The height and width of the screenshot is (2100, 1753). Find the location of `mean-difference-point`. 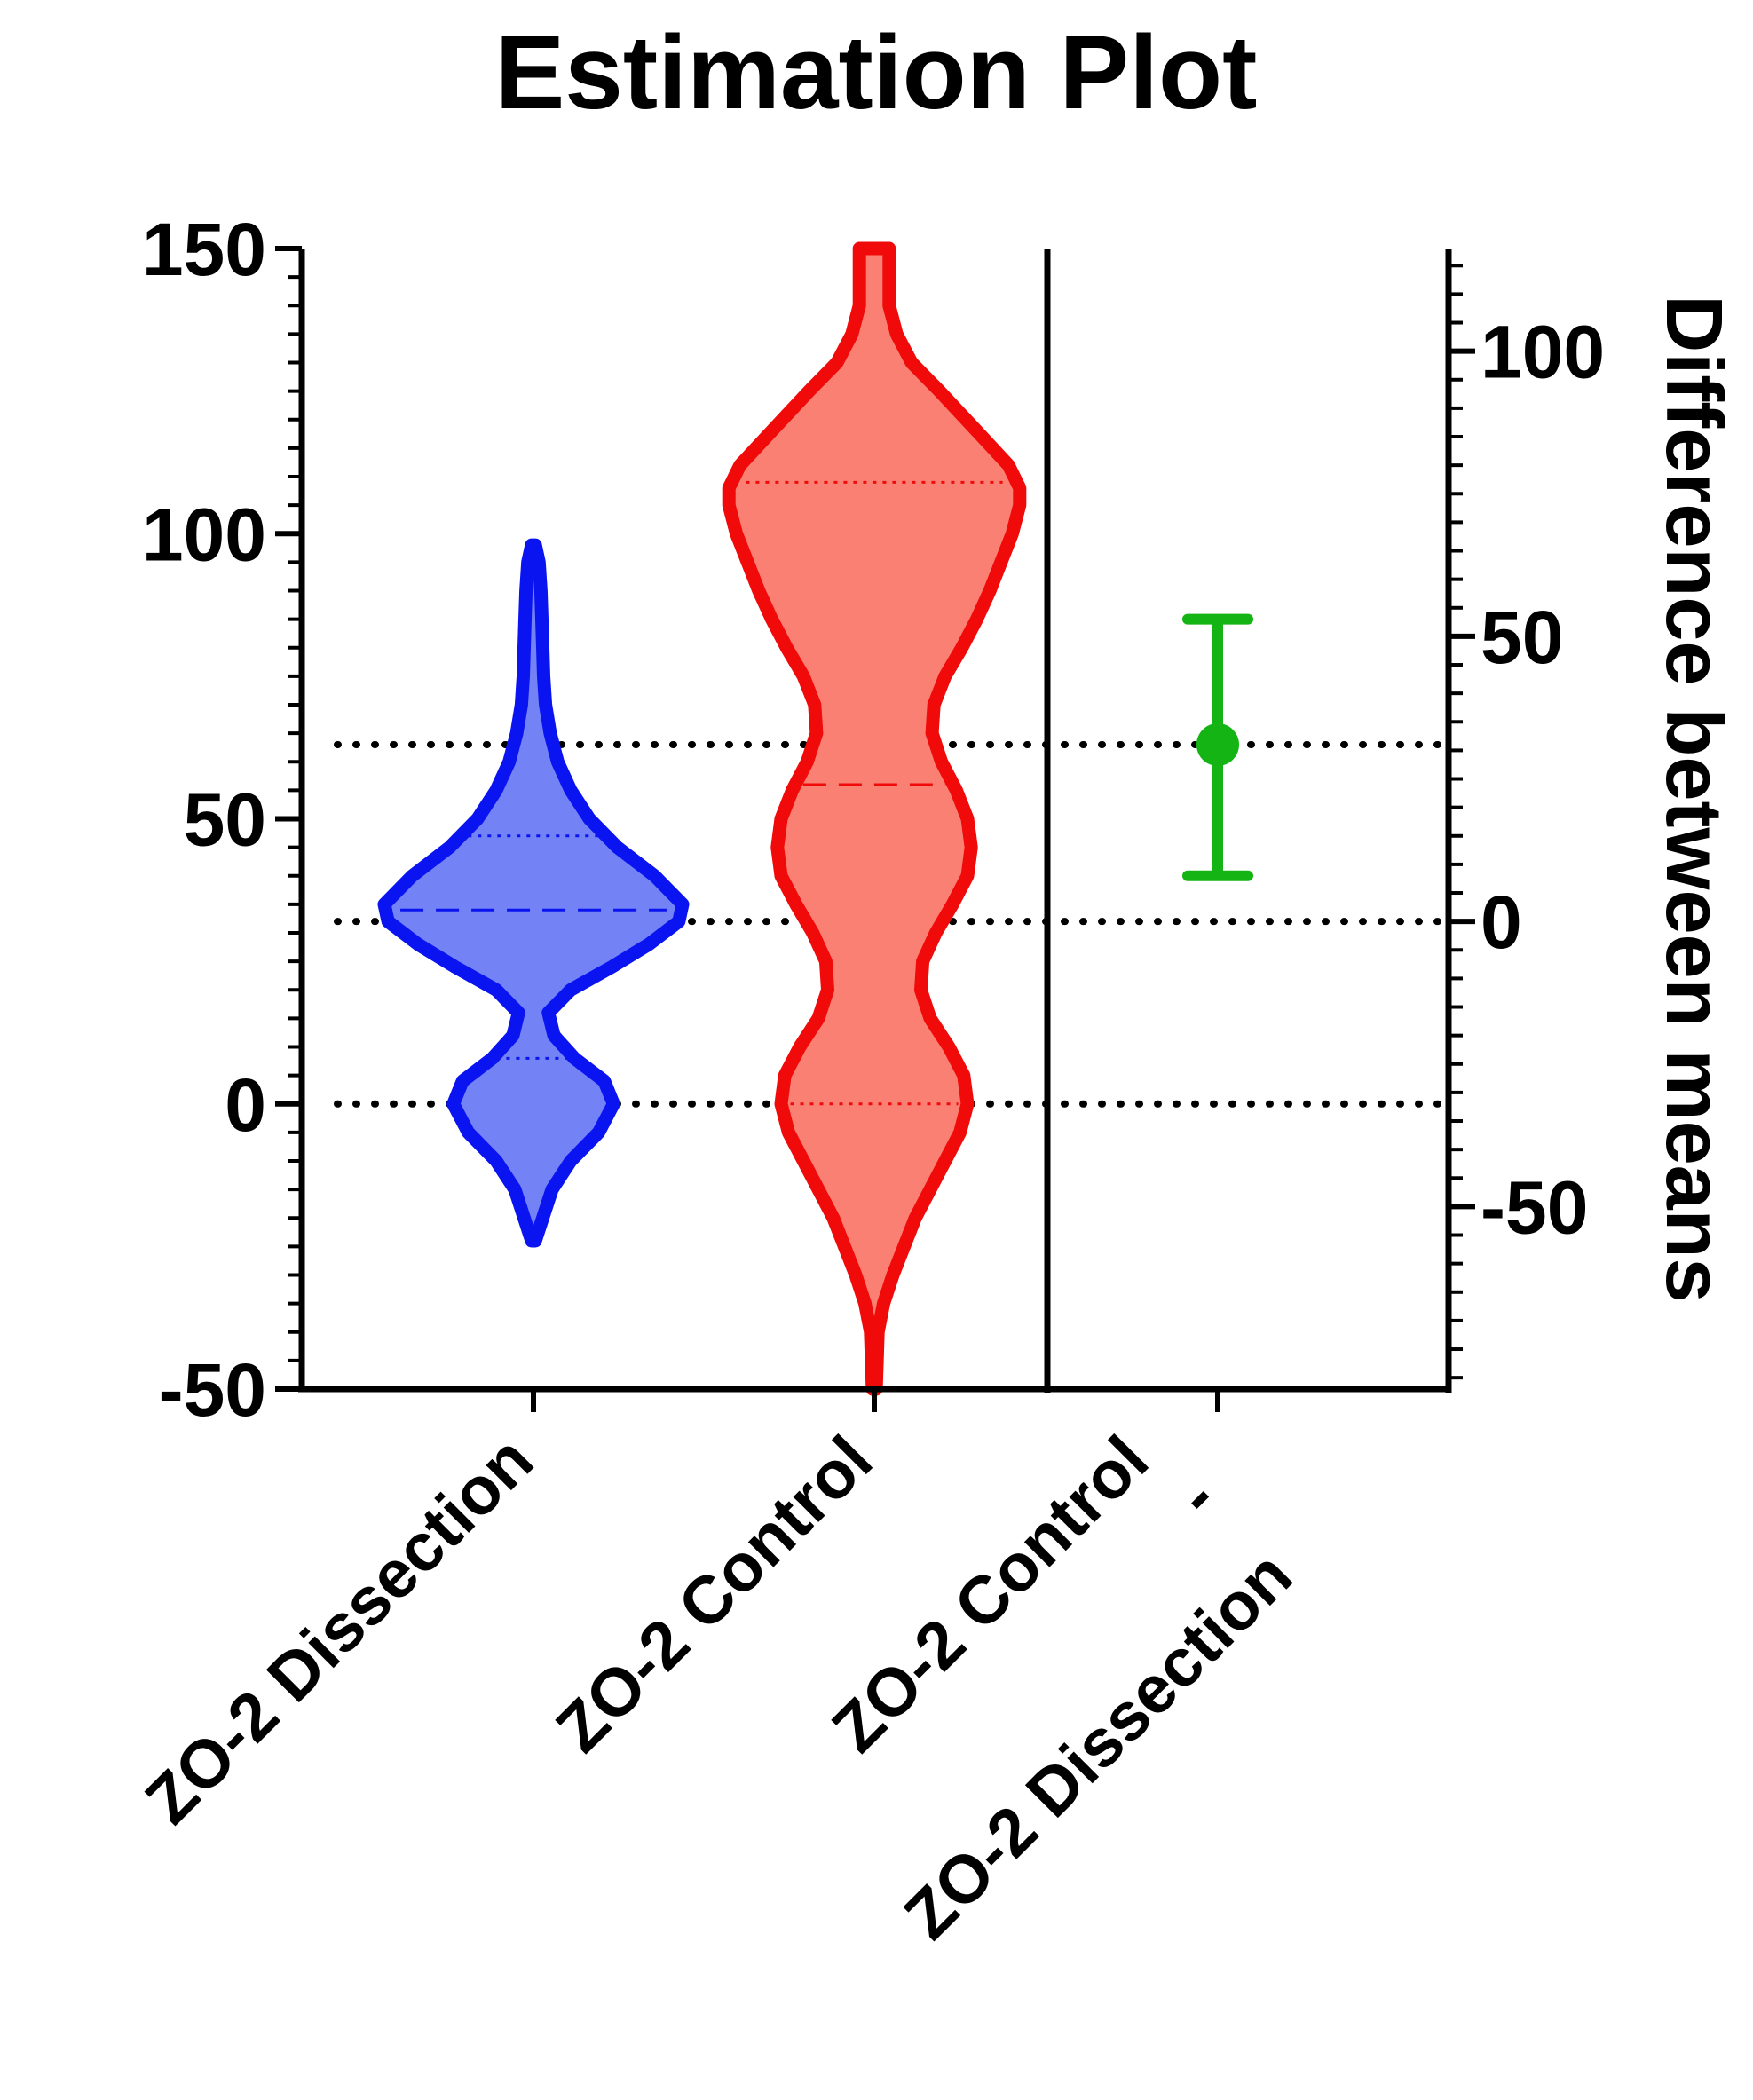

mean-difference-point is located at coordinates (1217, 744).